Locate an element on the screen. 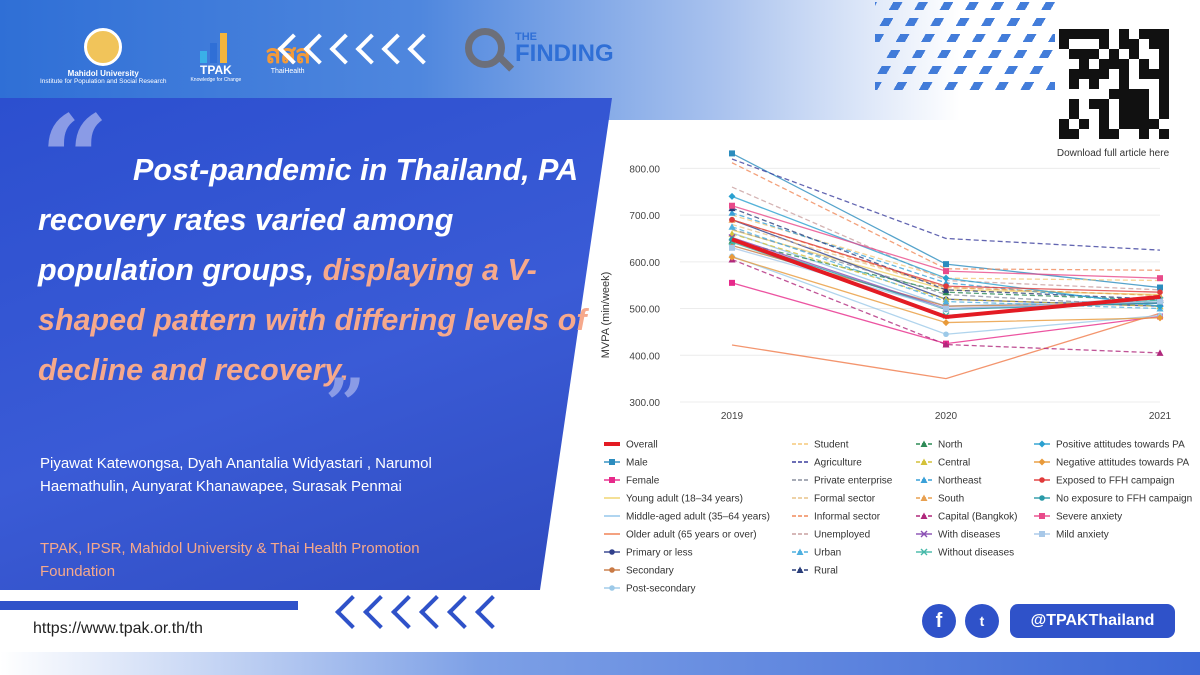 The width and height of the screenshot is (1200, 675). legend-item: Unemployed is located at coordinates (831, 535).